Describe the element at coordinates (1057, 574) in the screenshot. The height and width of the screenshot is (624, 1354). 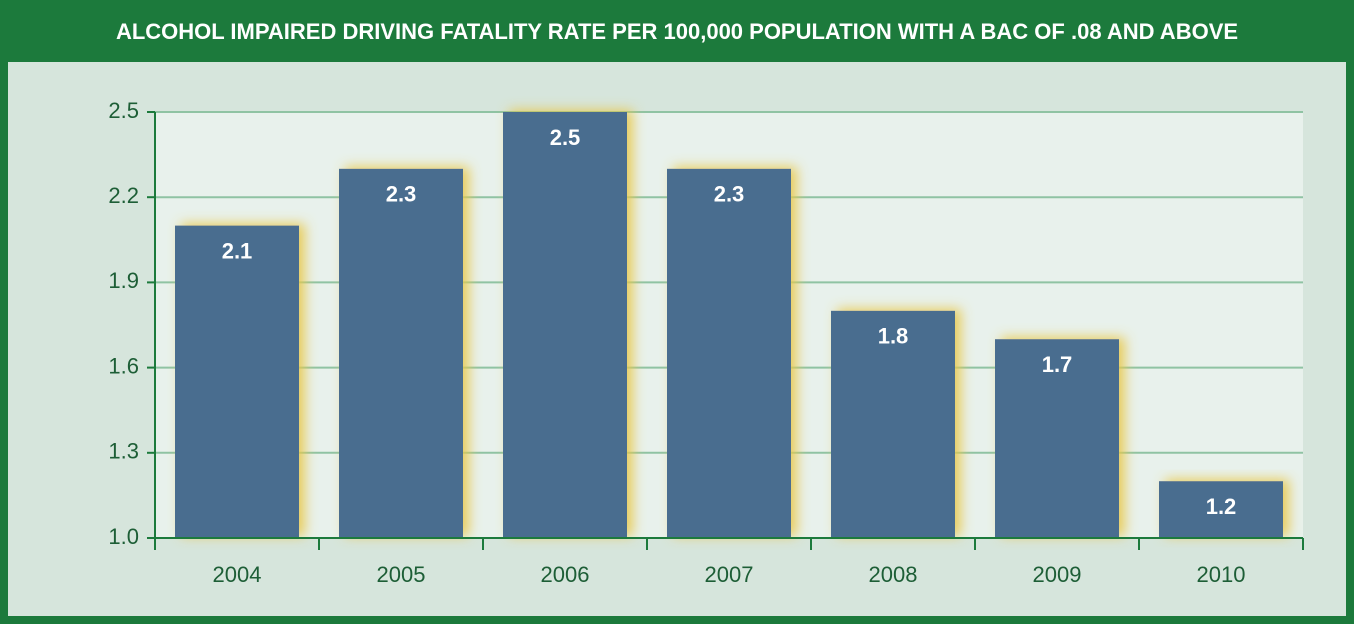
I see `x-tick-label: 2009` at that location.